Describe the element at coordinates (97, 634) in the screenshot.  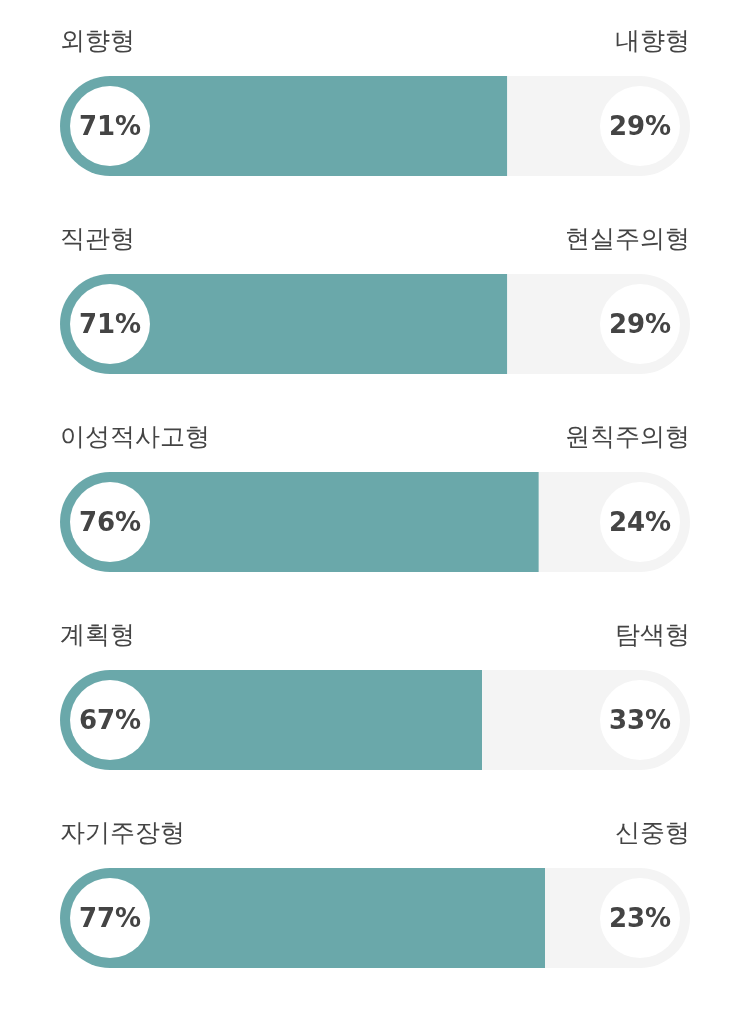
I see `series-label: 계획형` at that location.